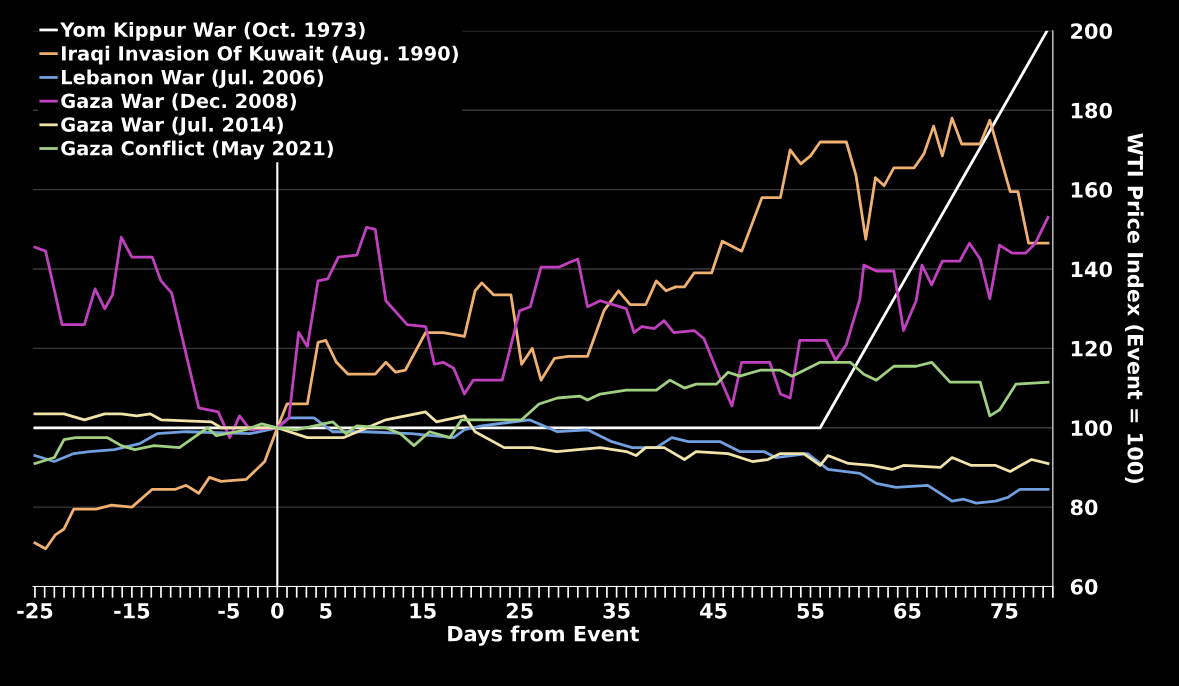 The width and height of the screenshot is (1179, 686). I want to click on x-tick-label: 25, so click(519, 610).